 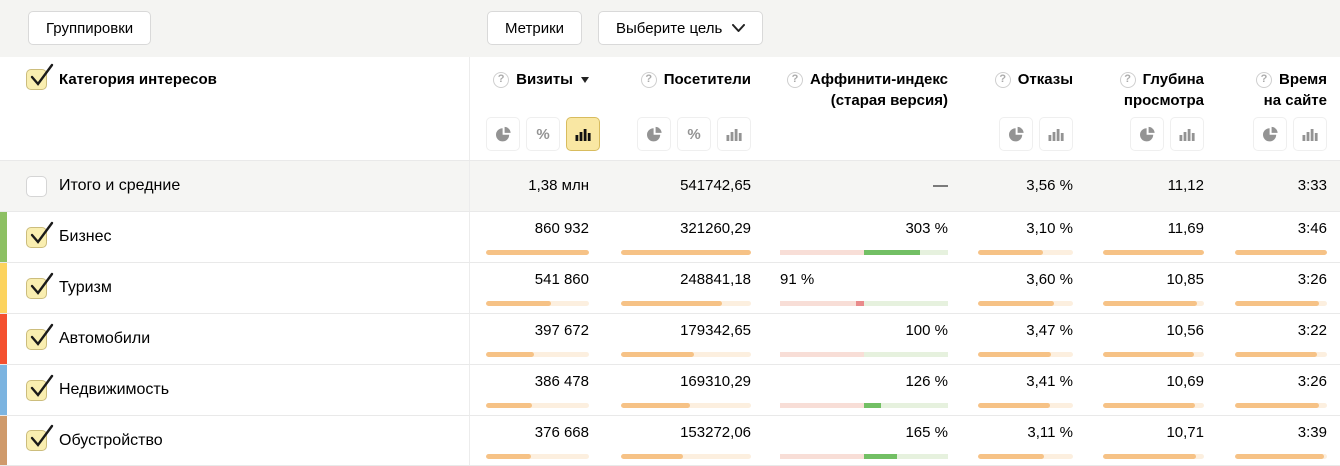 I want to click on column-header-visitors: ? Посетители%, so click(x=686, y=108).